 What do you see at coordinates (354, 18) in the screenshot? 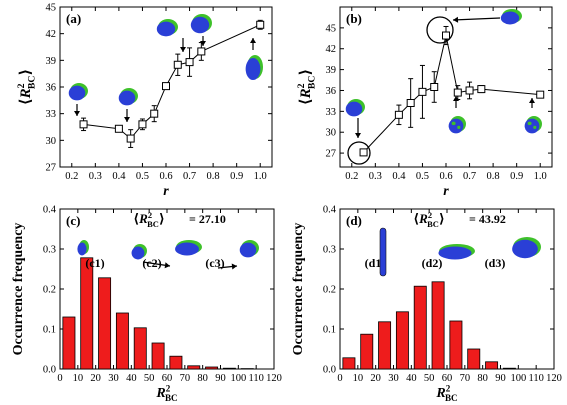
I see `panel-label: (b)` at bounding box center [354, 18].